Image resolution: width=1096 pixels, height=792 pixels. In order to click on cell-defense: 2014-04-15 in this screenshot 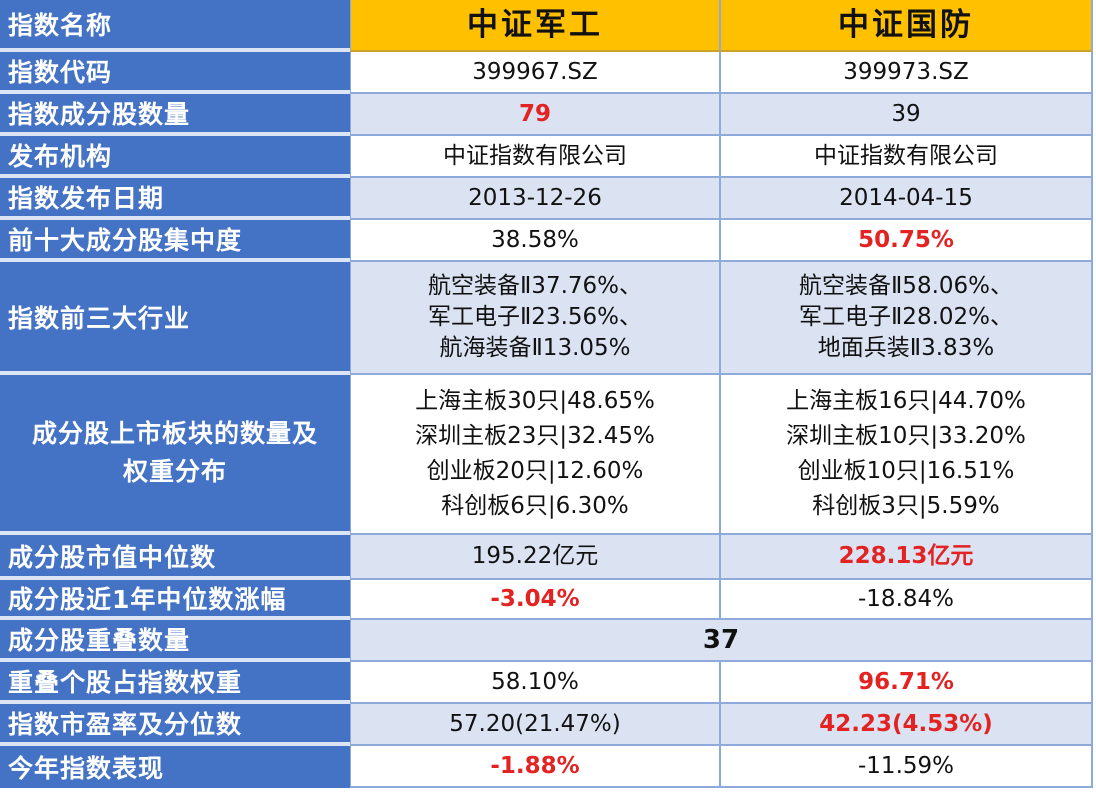, I will do `click(907, 199)`.